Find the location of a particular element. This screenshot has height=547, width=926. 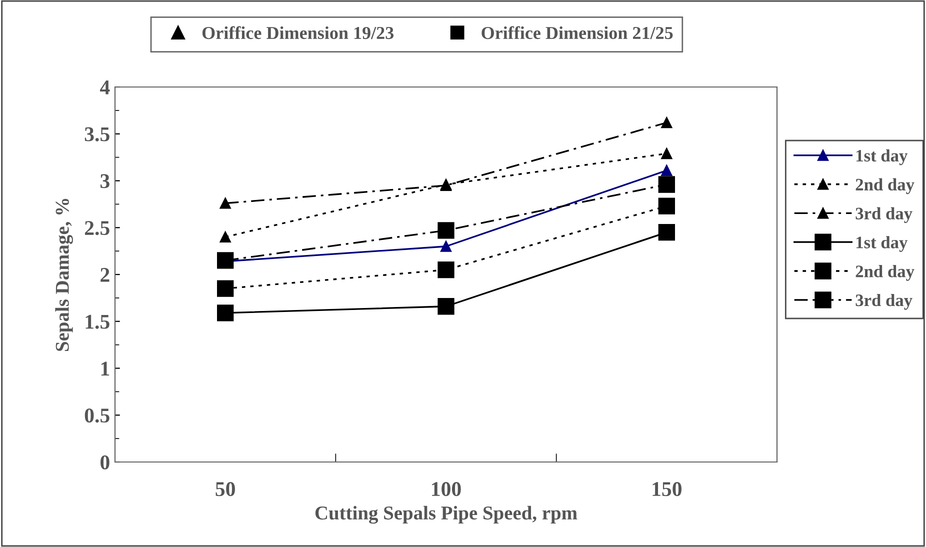

y-tick-label: 3 is located at coordinates (105, 181).